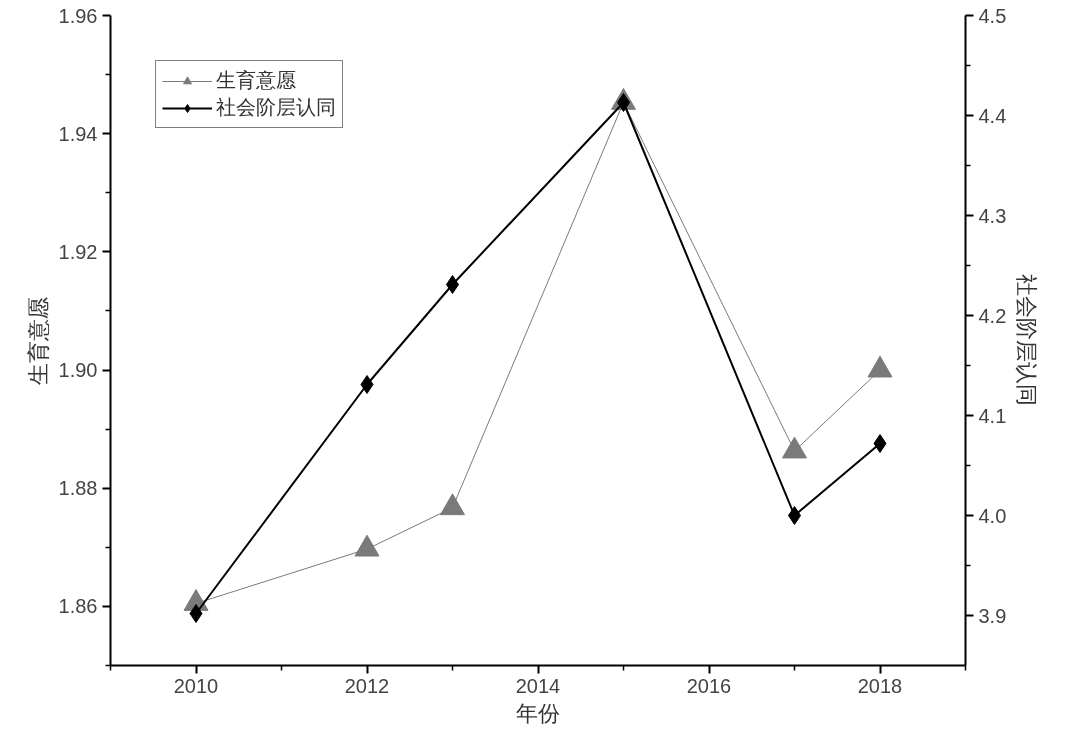 The height and width of the screenshot is (750, 1080). What do you see at coordinates (992, 315) in the screenshot?
I see `y2-tick-label: 4.2` at bounding box center [992, 315].